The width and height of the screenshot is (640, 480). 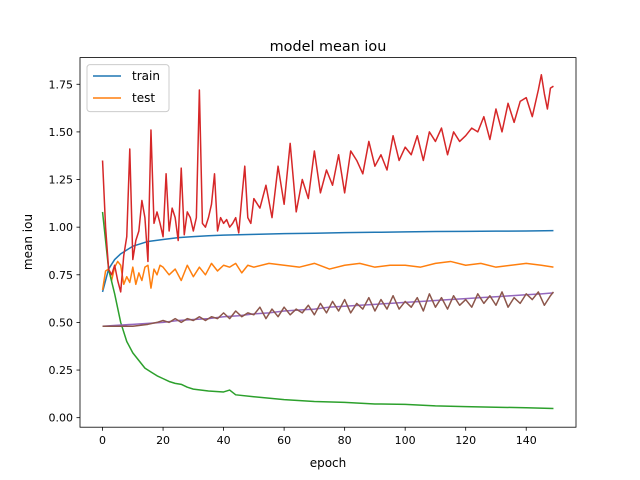 What do you see at coordinates (64, 251) in the screenshot?
I see `y-axis-ticks: 0.00 0.25 0.50 0.75 1.00 1.25 1.50 1.75` at bounding box center [64, 251].